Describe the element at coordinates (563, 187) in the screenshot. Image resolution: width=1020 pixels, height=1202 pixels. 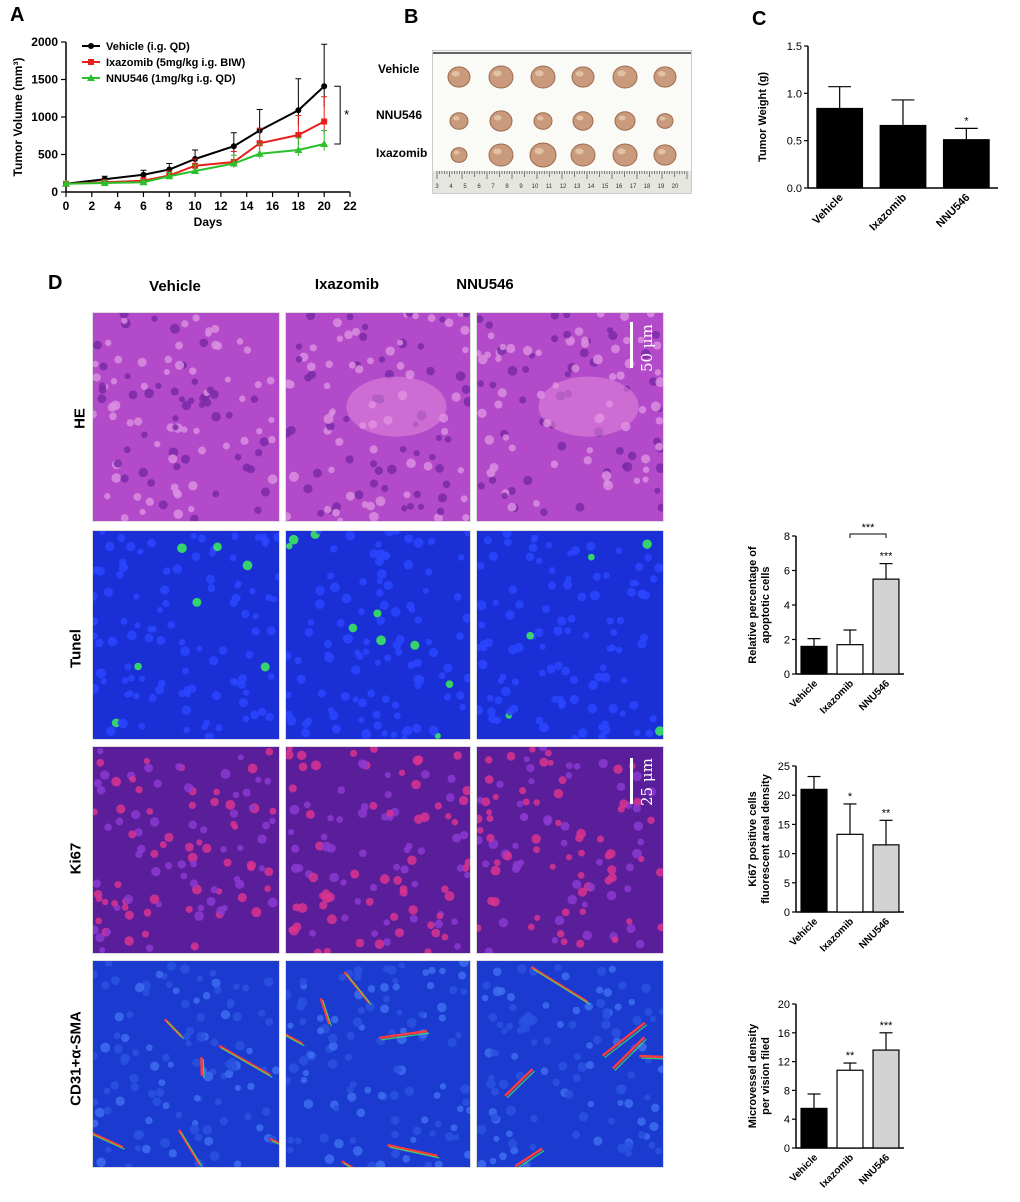
I see `ruler-label: 12` at that location.